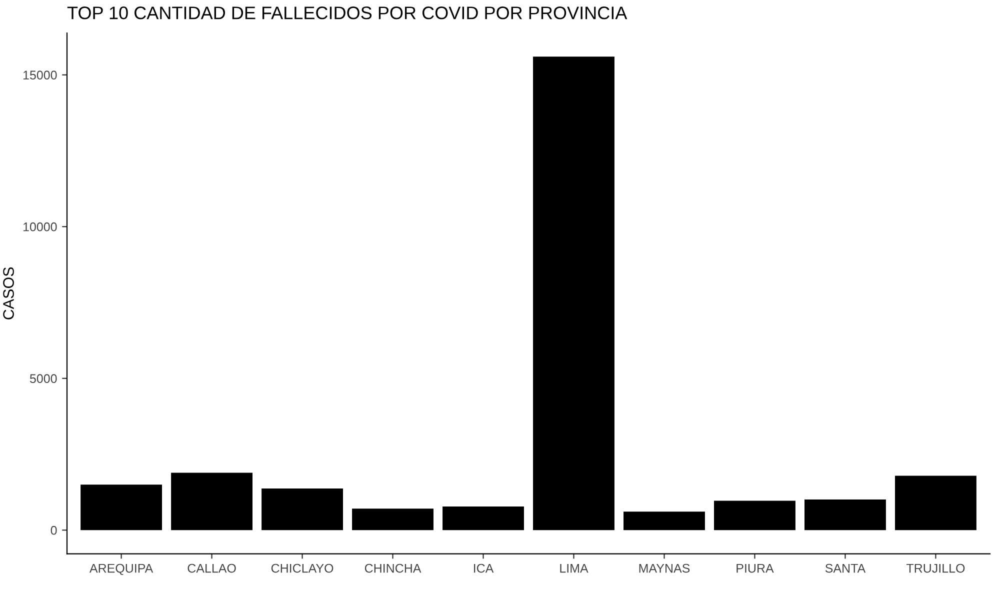  What do you see at coordinates (574, 568) in the screenshot?
I see `x-tick-label: LIMA` at bounding box center [574, 568].